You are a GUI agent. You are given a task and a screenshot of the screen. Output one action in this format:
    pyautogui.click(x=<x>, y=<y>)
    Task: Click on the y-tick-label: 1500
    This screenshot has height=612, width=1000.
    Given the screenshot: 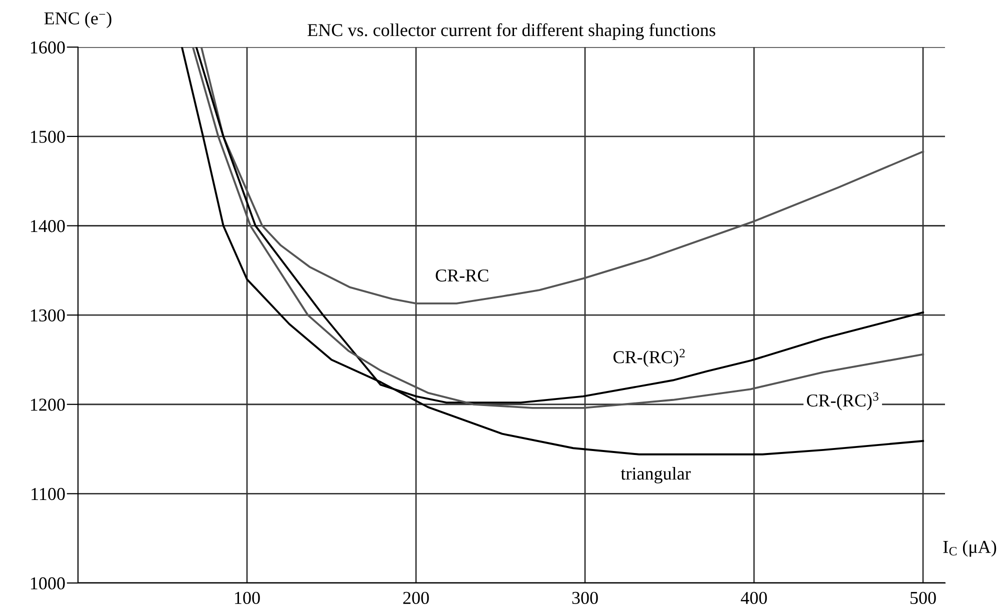 What is the action you would take?
    pyautogui.click(x=47, y=136)
    